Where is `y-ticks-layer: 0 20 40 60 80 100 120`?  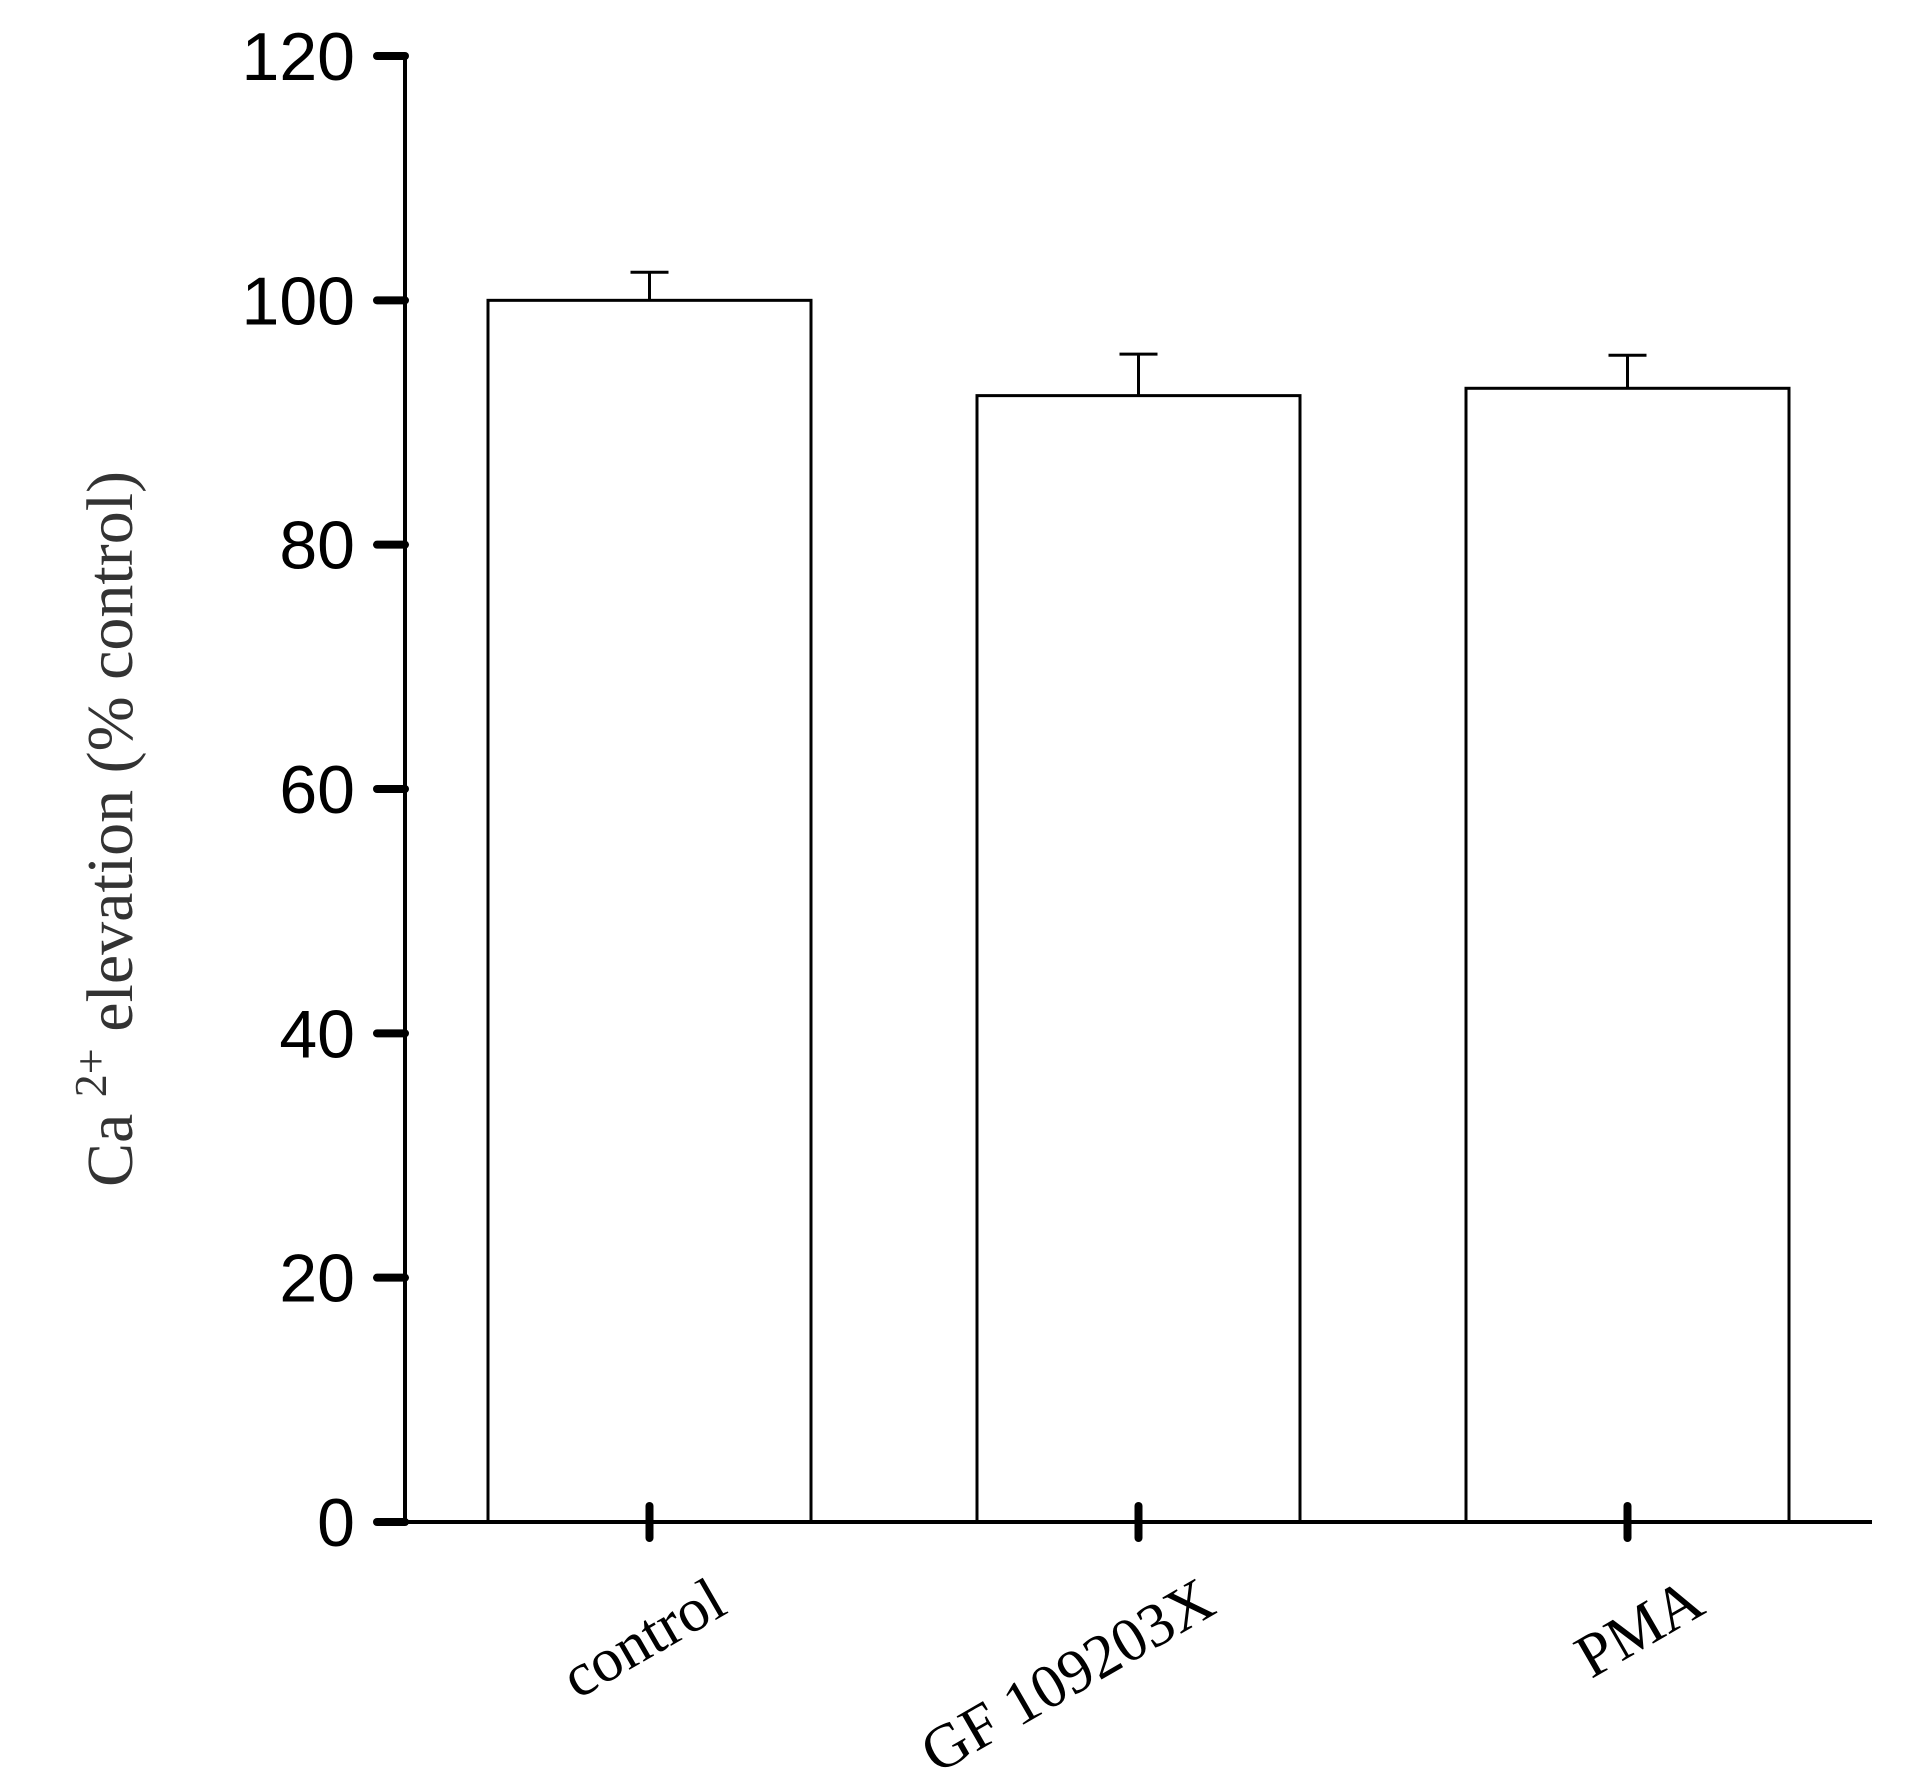 y-ticks-layer: 0 20 40 60 80 100 120 is located at coordinates (325, 790).